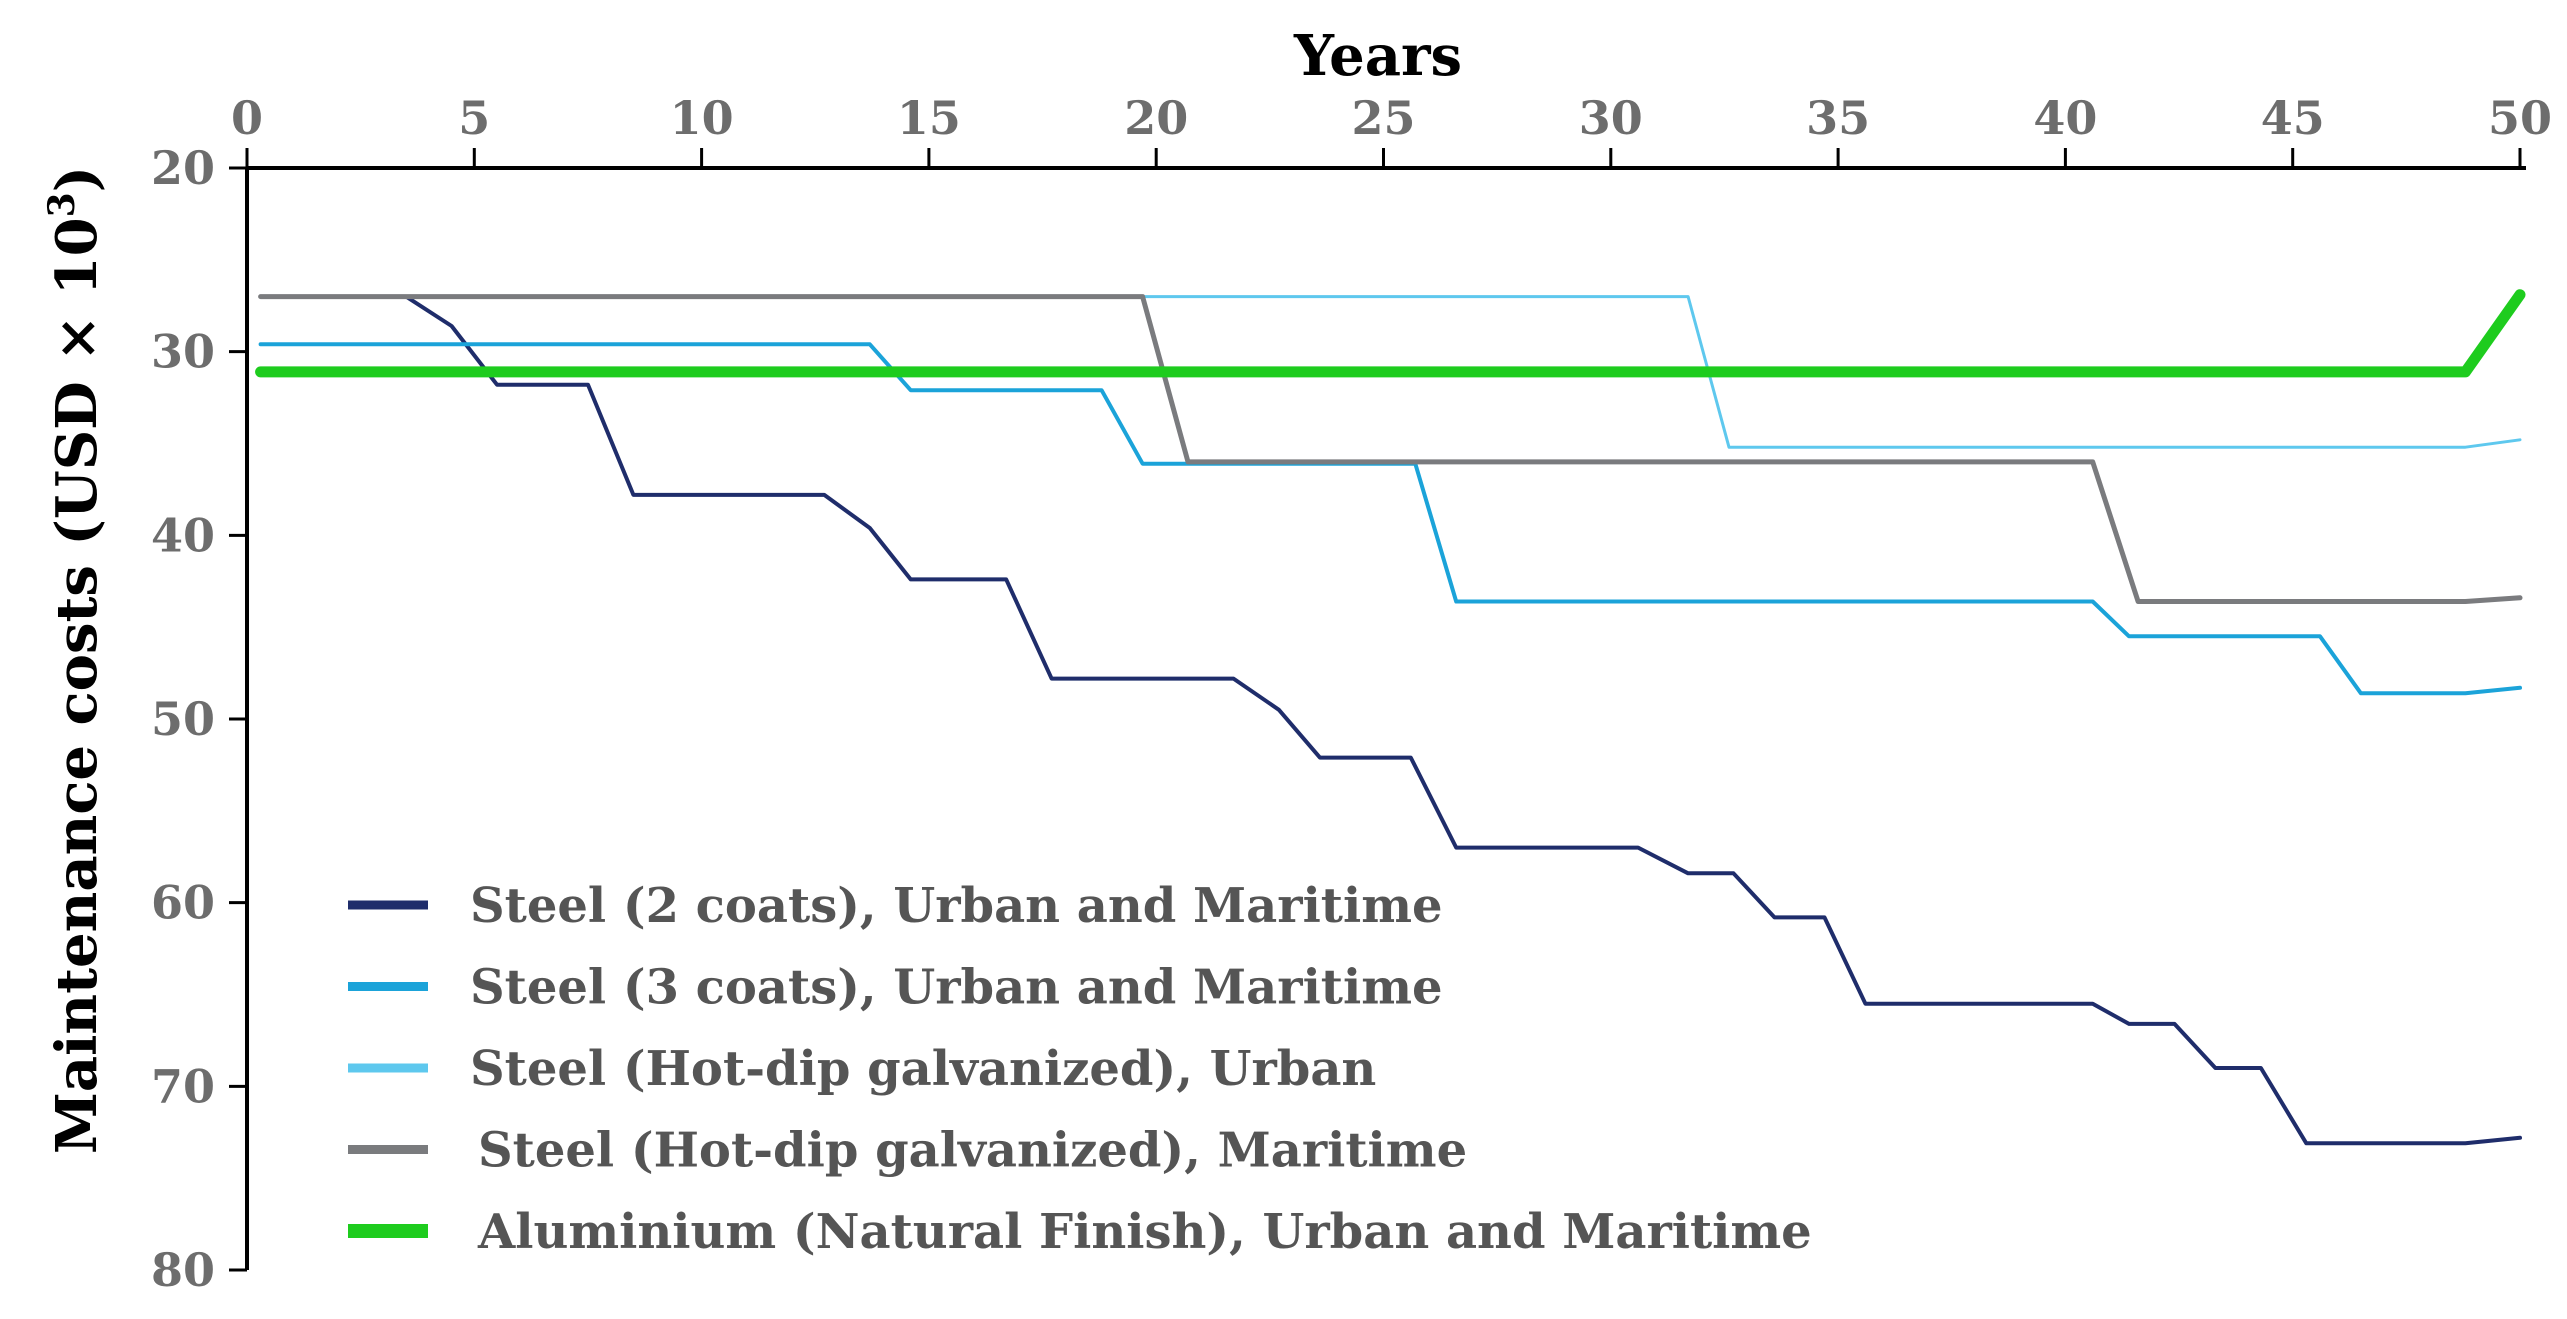 This screenshot has height=1319, width=2567. What do you see at coordinates (247, 118) in the screenshot?
I see `x-tick-label: 0` at bounding box center [247, 118].